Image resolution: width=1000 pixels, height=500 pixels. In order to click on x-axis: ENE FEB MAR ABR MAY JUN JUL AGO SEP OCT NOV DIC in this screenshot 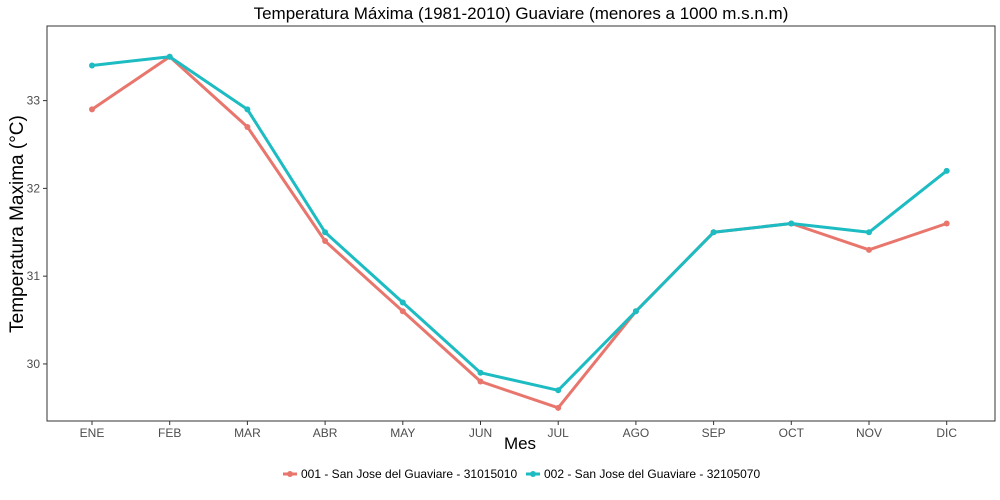, I will do `click(518, 430)`.